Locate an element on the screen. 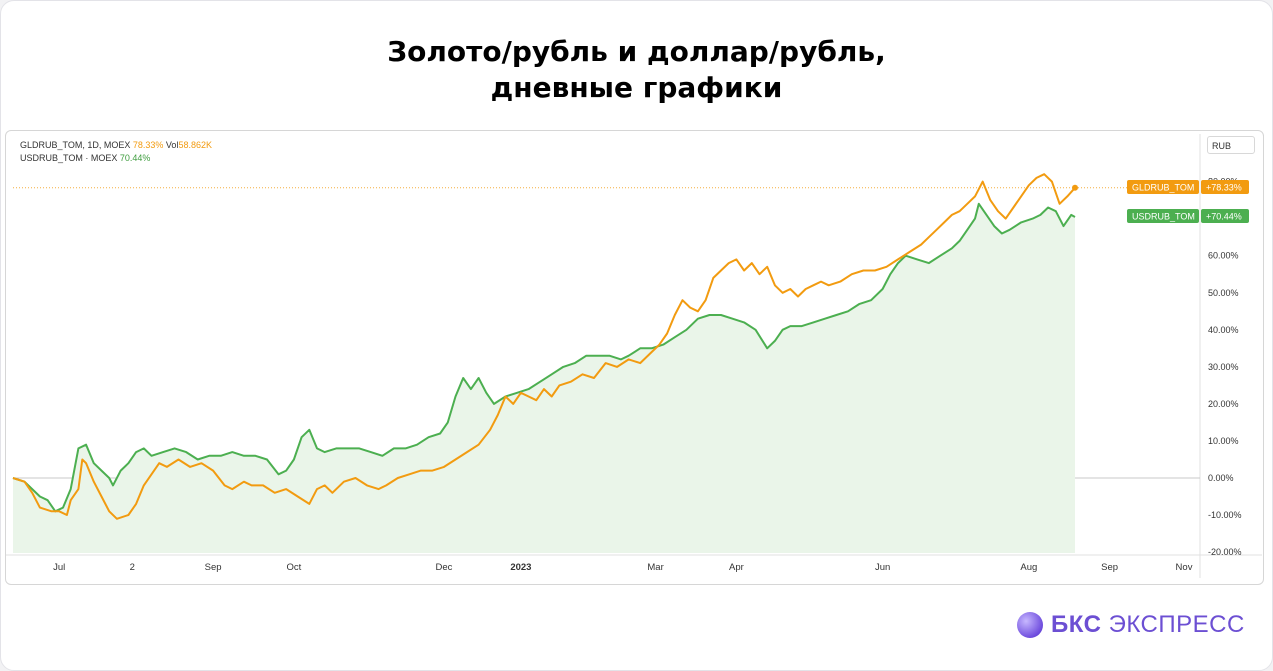  legend-vol-label: Vol is located at coordinates (172, 145).